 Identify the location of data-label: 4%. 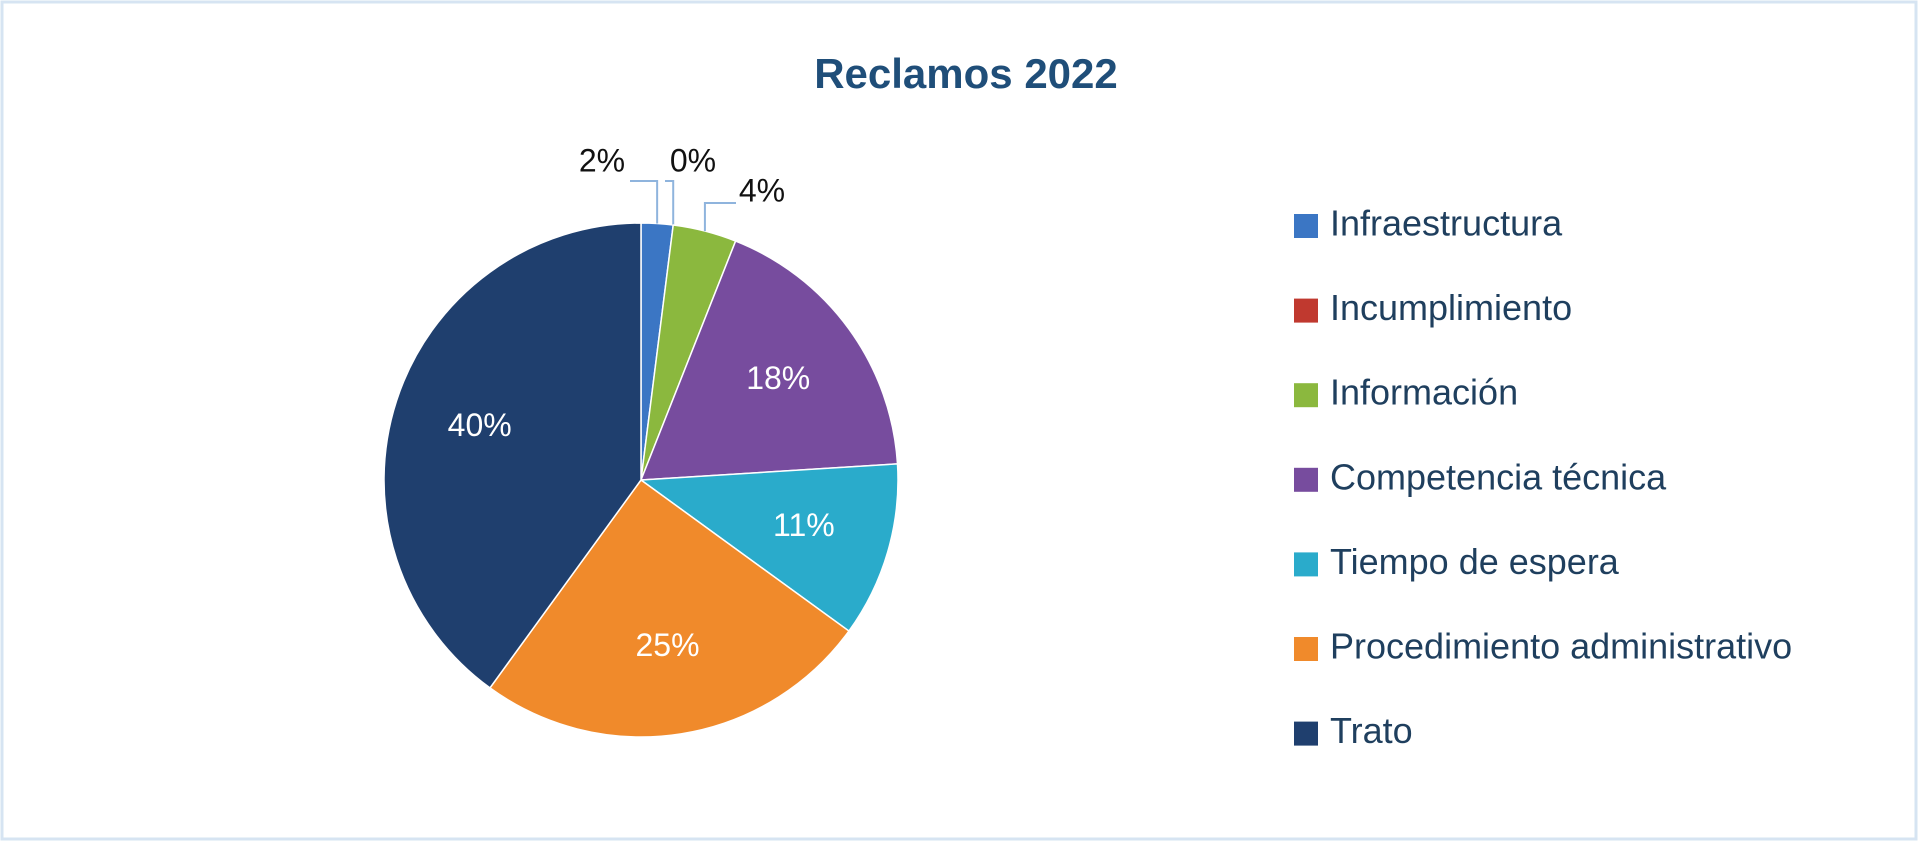
(762, 190).